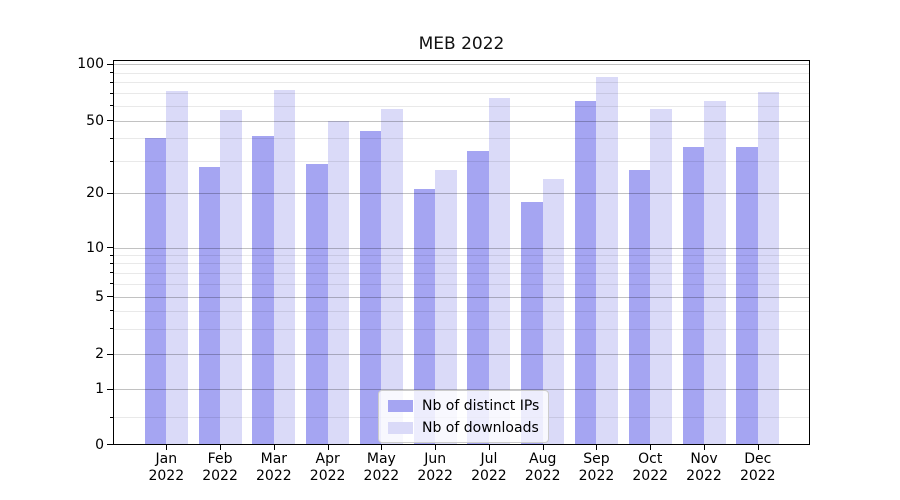  Describe the element at coordinates (95, 193) in the screenshot. I see `y-tick-label: 20` at that location.